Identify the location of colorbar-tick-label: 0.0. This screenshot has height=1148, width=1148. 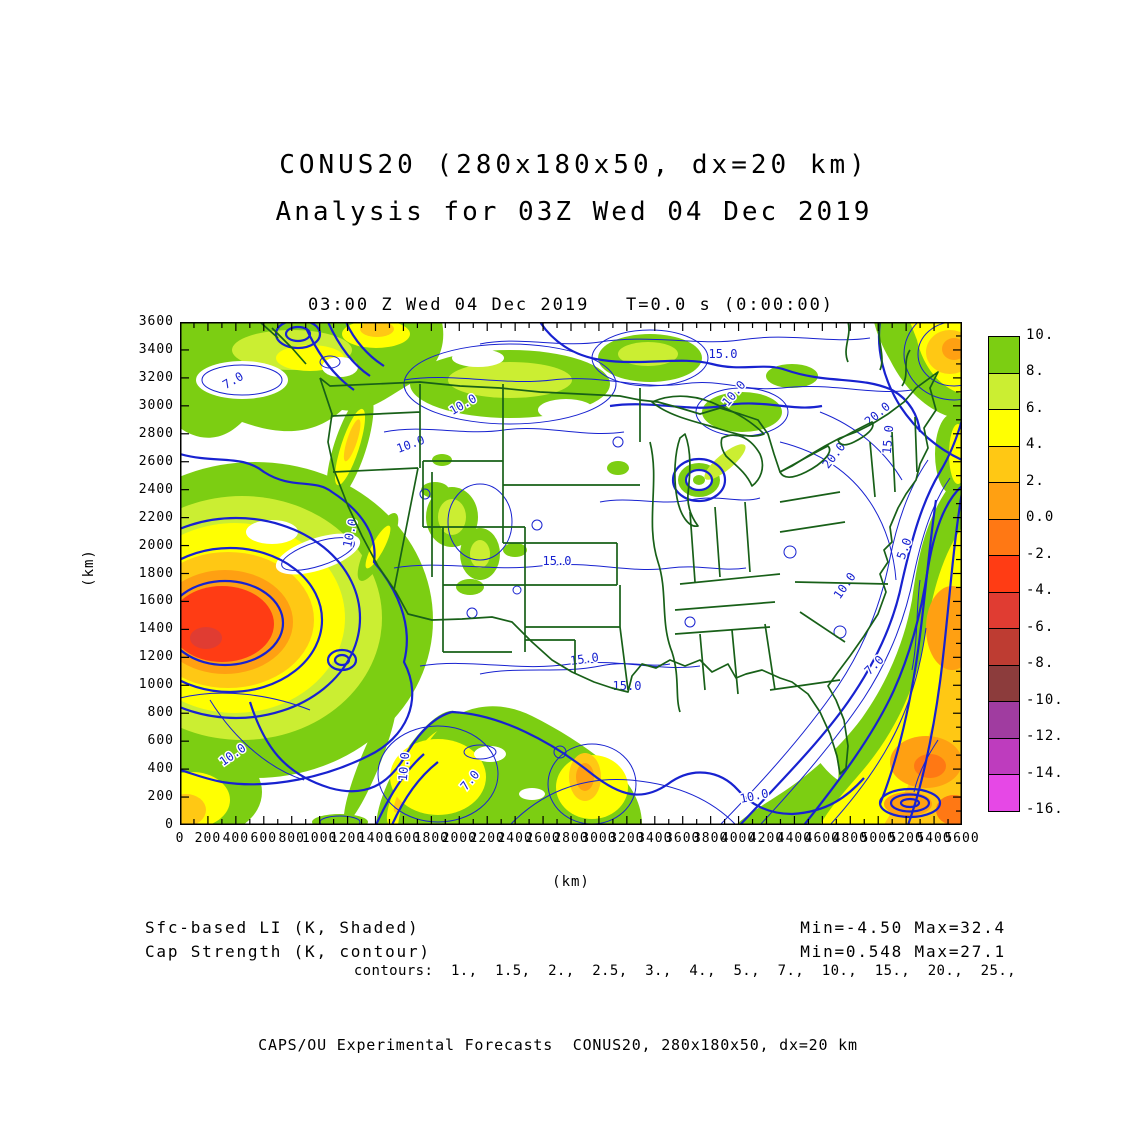
(1040, 517).